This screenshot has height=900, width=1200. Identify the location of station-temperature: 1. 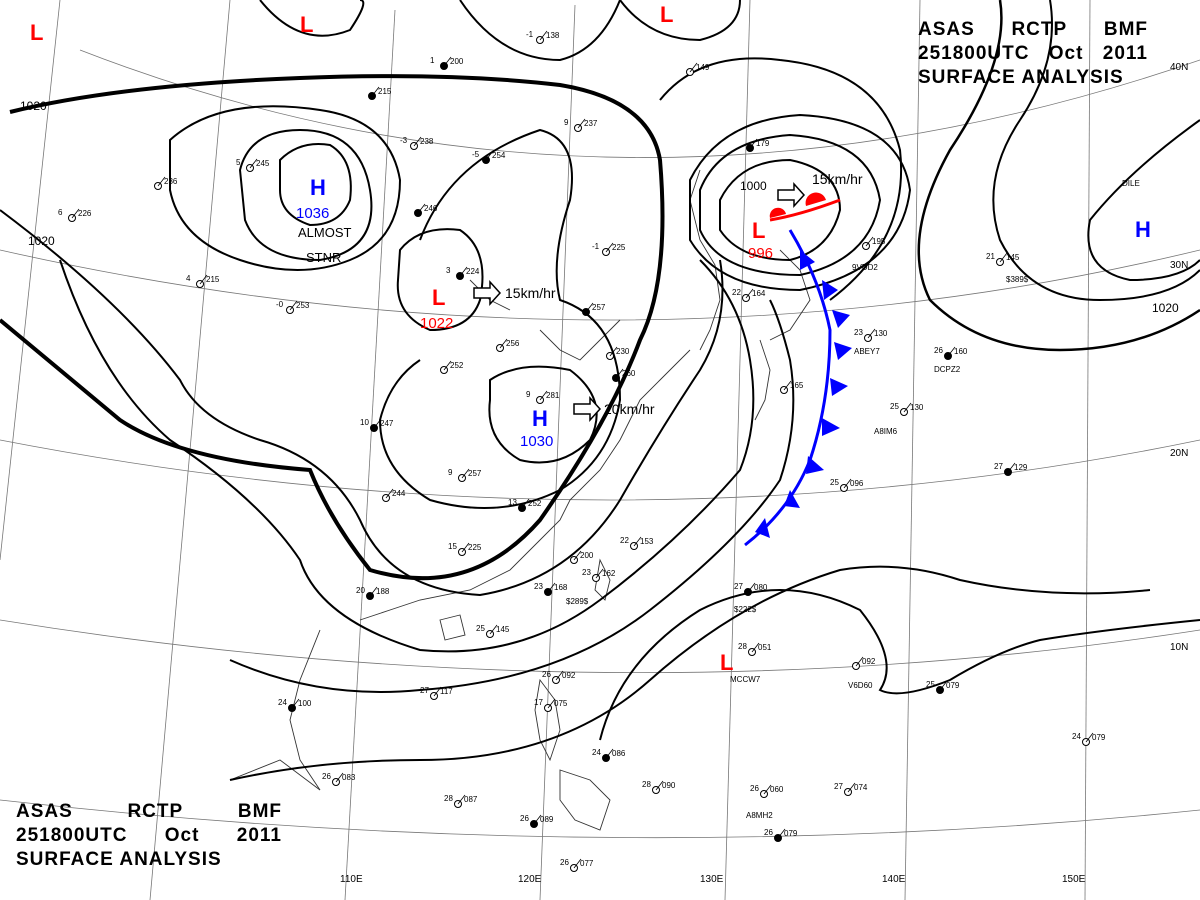
(432, 60).